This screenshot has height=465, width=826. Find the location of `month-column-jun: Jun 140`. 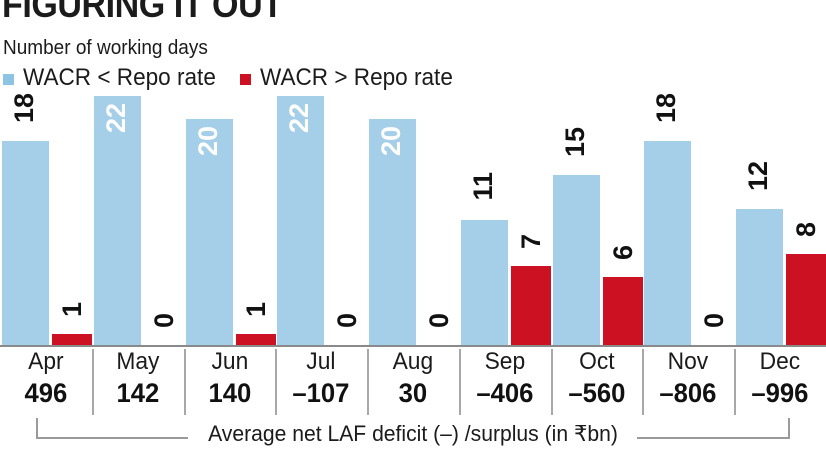

month-column-jun: Jun 140 is located at coordinates (230, 378).